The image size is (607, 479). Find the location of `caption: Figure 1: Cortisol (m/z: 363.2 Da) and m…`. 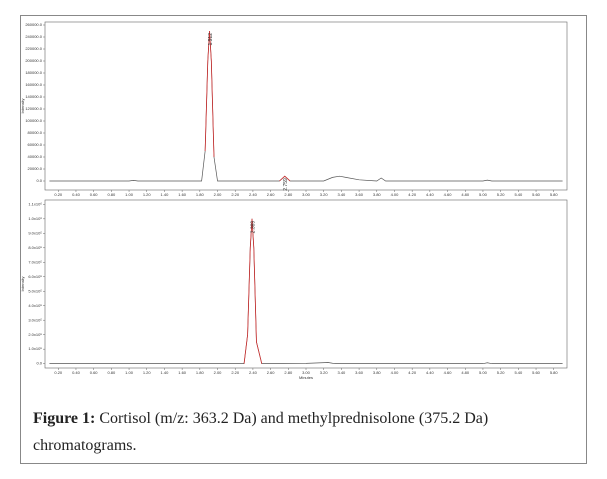

caption: Figure 1: Cortisol (m/z: 363.2 Da) and m… is located at coordinates (303, 432).